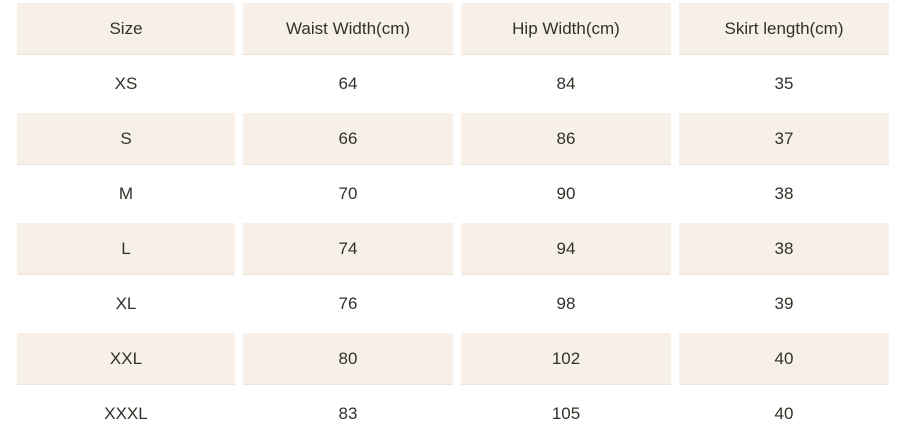 The width and height of the screenshot is (913, 445). Describe the element at coordinates (566, 249) in the screenshot. I see `hip-width-cell: 94` at that location.